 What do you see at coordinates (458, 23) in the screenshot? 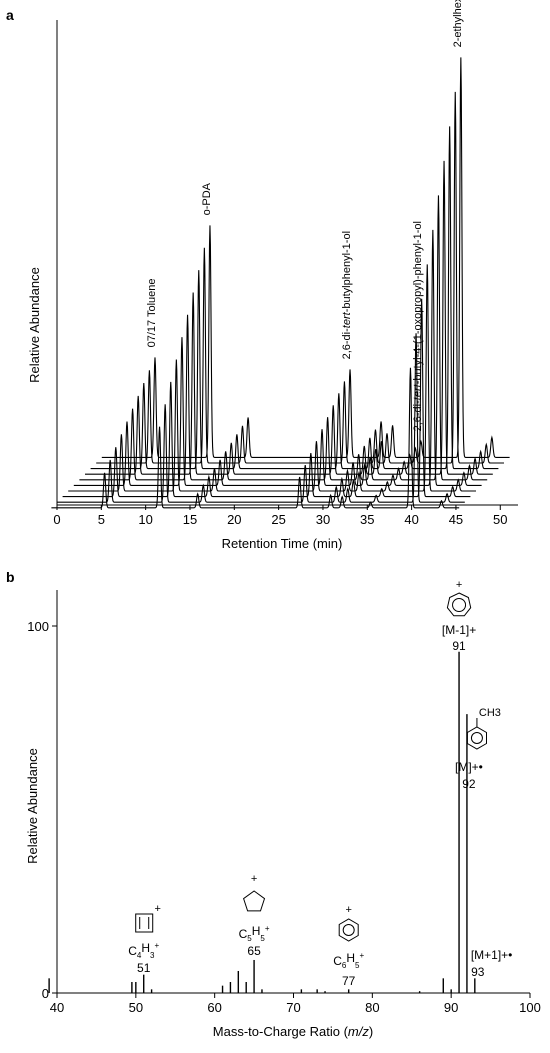
I see `peak-label: 2-ethylhexylbenzoate` at bounding box center [458, 23].